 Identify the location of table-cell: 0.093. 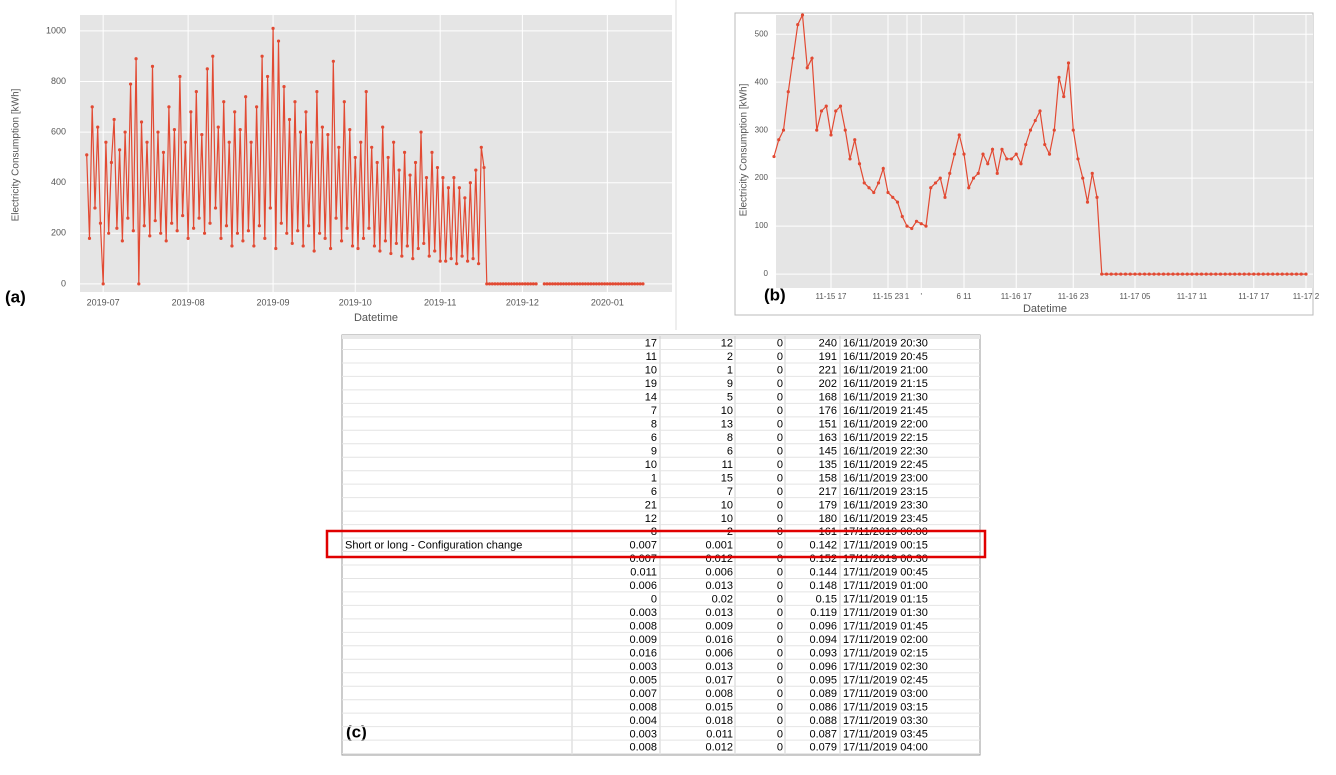
(823, 653).